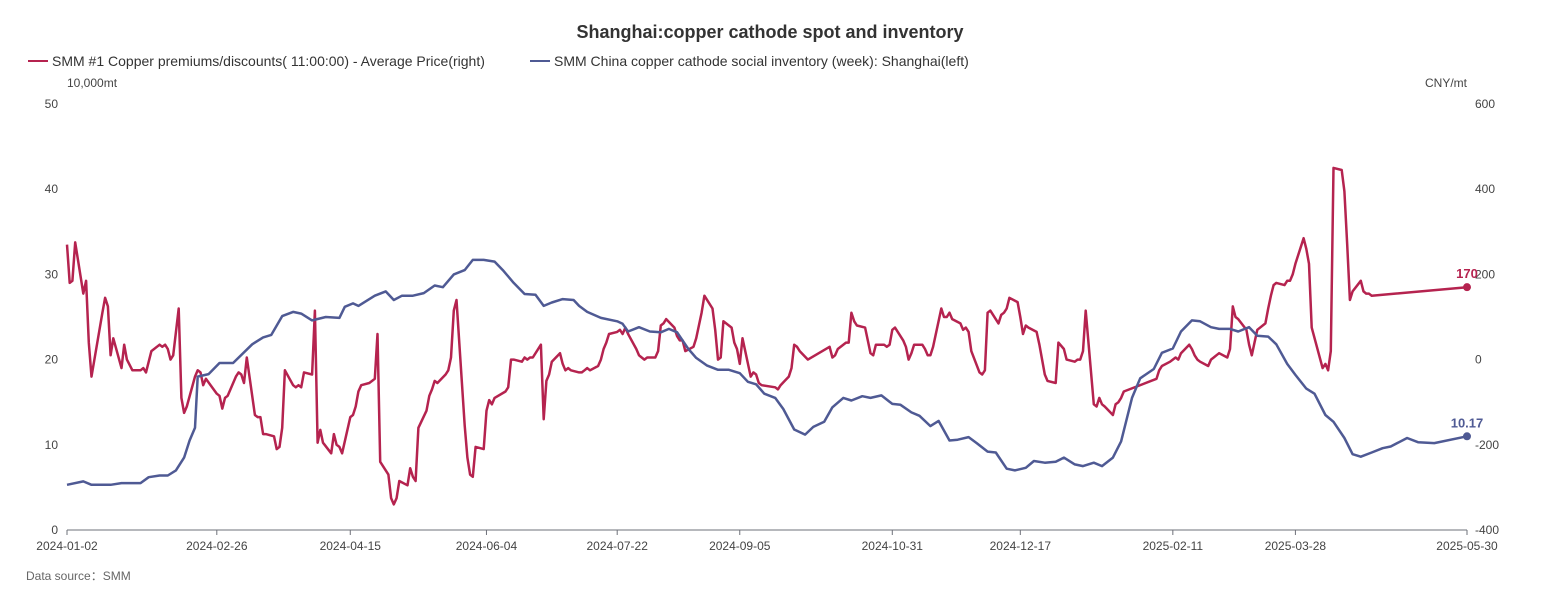 The width and height of the screenshot is (1541, 600). I want to click on end-point-inventory, so click(1467, 436).